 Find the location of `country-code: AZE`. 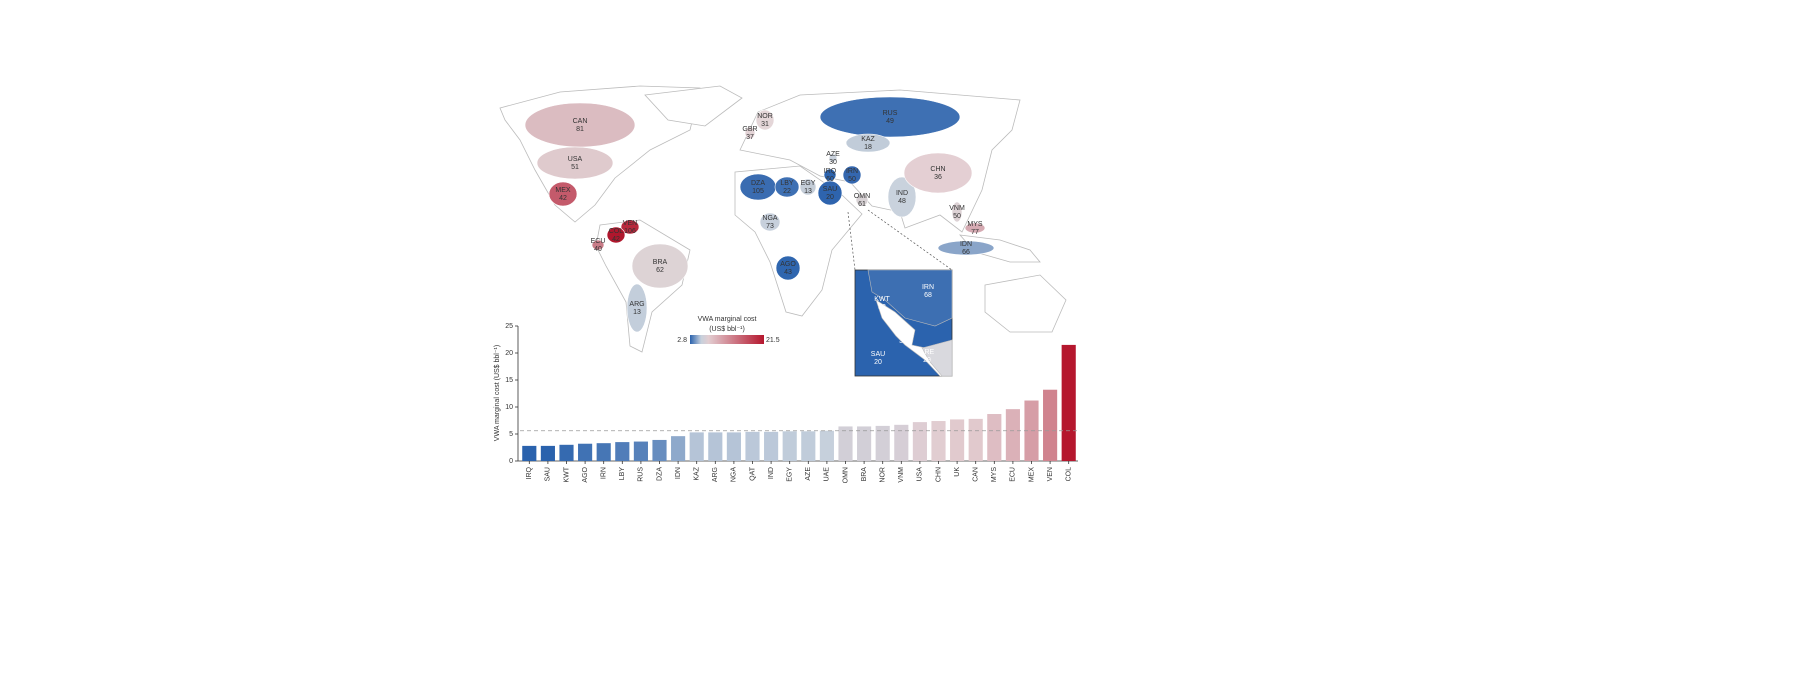

country-code: AZE is located at coordinates (833, 154).